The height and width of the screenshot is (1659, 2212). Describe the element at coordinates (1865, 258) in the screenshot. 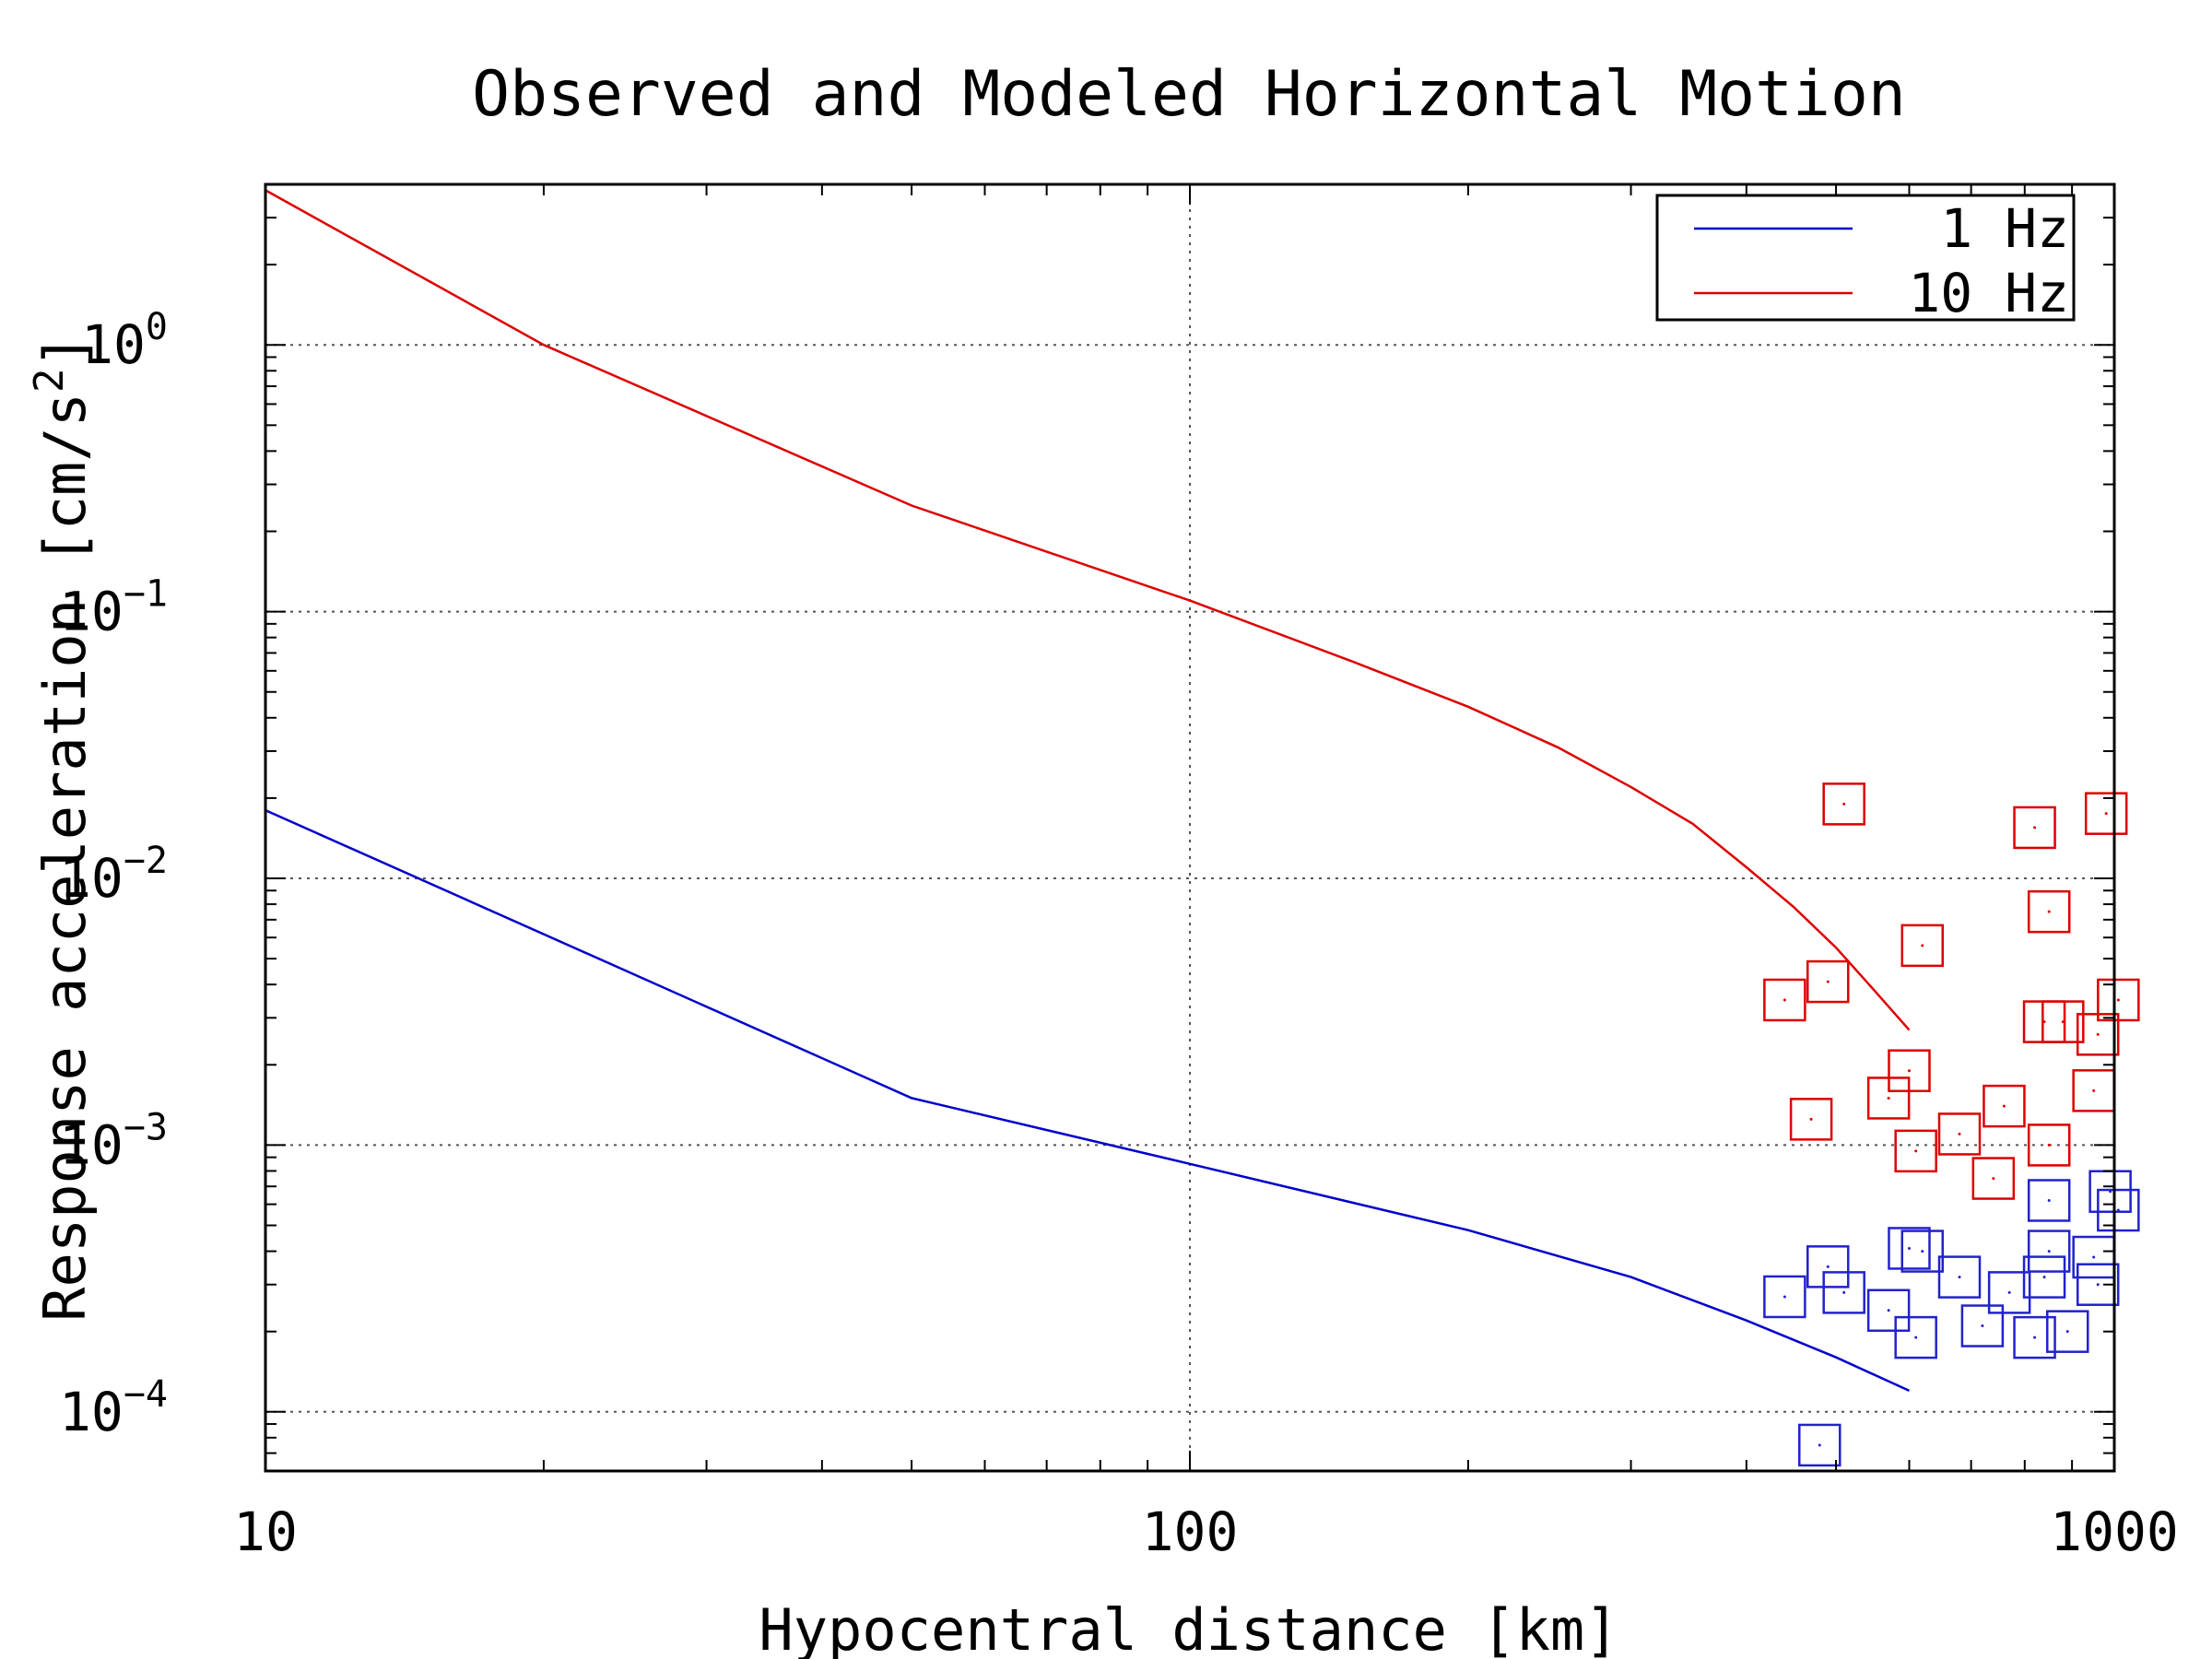

I see `legend-box` at that location.